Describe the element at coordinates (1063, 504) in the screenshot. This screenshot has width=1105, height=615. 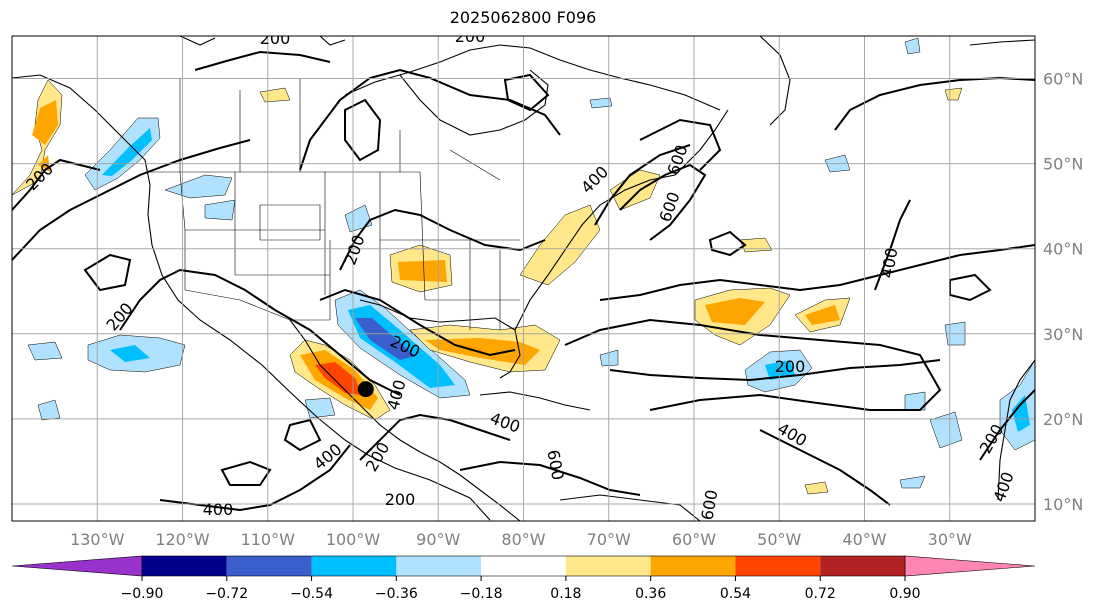
I see `lat-tick-label: 10°N` at that location.